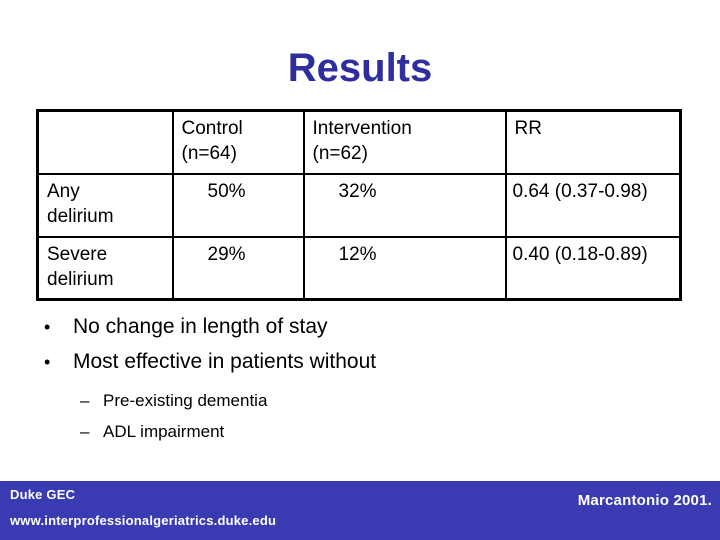 The width and height of the screenshot is (720, 540). I want to click on list-item: – ADL impairment, so click(382, 431).